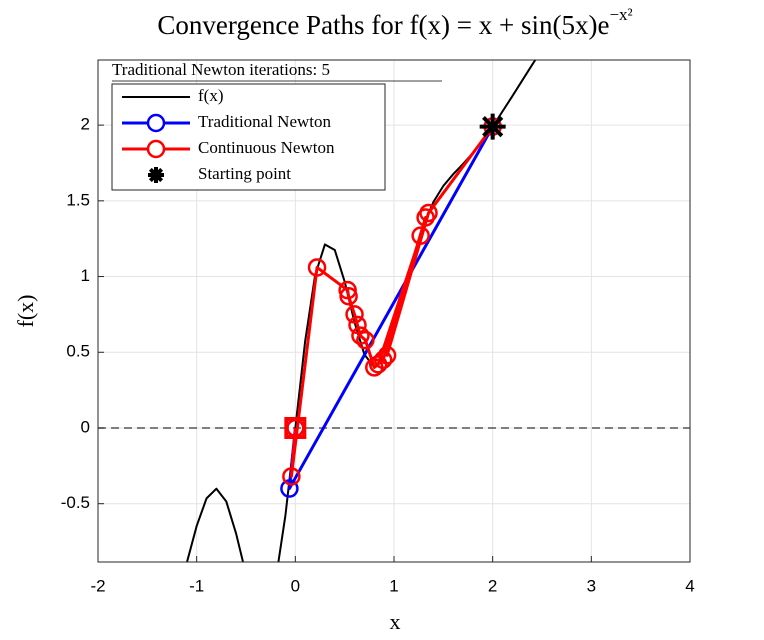 Image resolution: width=764 pixels, height=640 pixels. Describe the element at coordinates (689, 585) in the screenshot. I see `x-tick-label: 4` at that location.